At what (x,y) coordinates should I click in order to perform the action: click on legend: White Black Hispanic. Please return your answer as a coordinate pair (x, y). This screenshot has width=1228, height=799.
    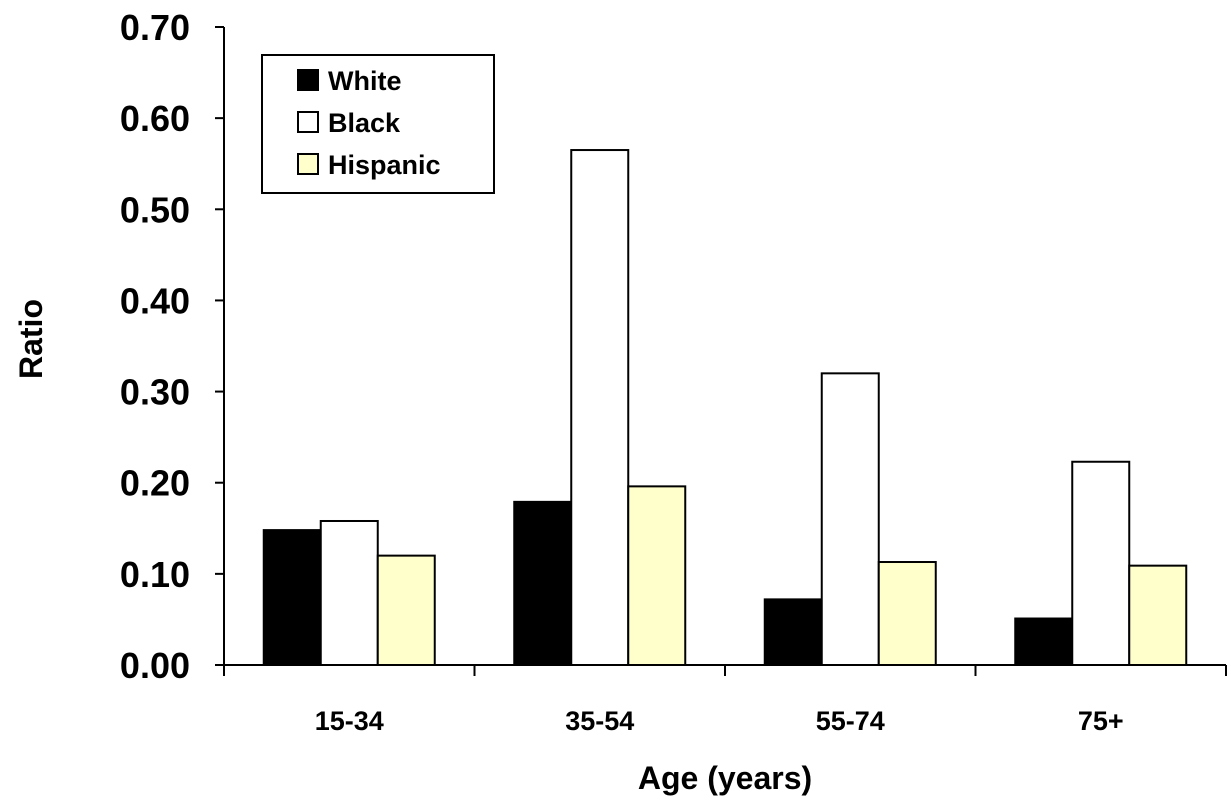
    Looking at the image, I should click on (378, 124).